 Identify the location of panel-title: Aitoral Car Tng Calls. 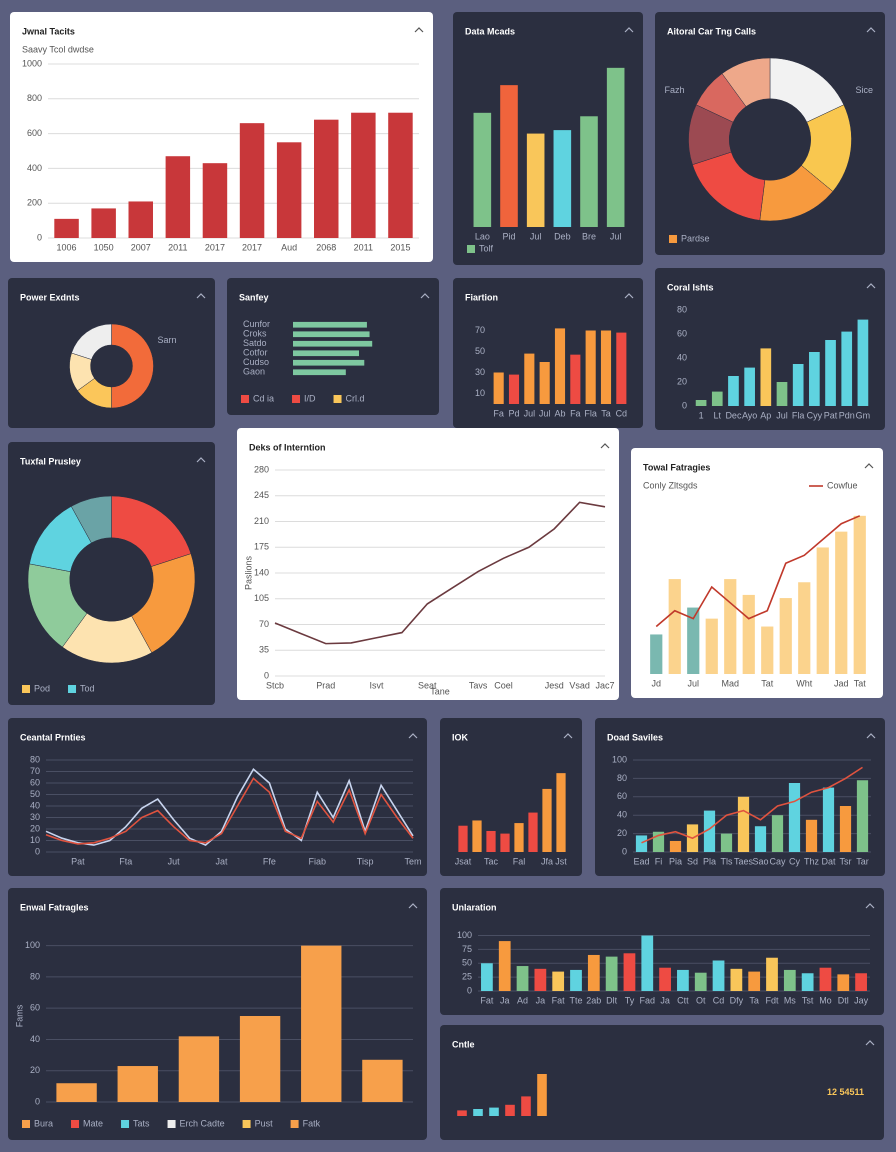
(711, 31).